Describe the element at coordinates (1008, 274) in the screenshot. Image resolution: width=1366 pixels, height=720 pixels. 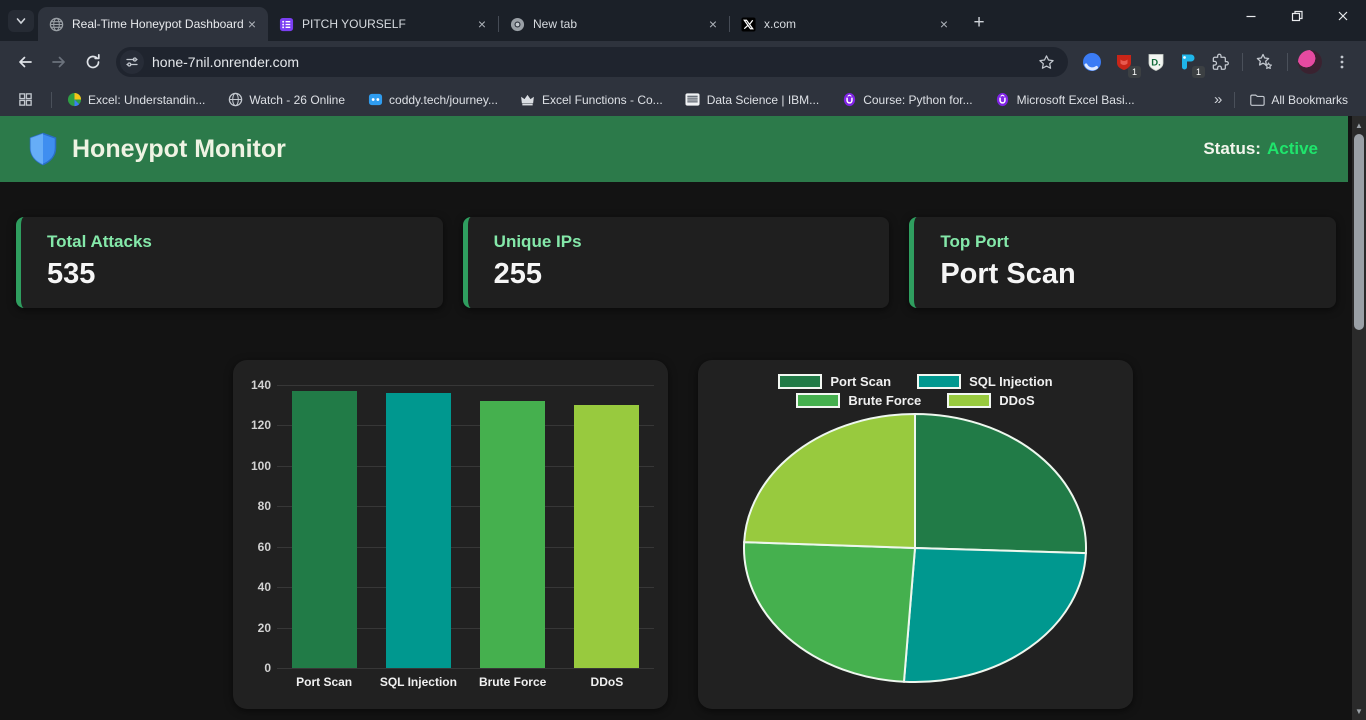
I see `card-value: Port Scan` at that location.